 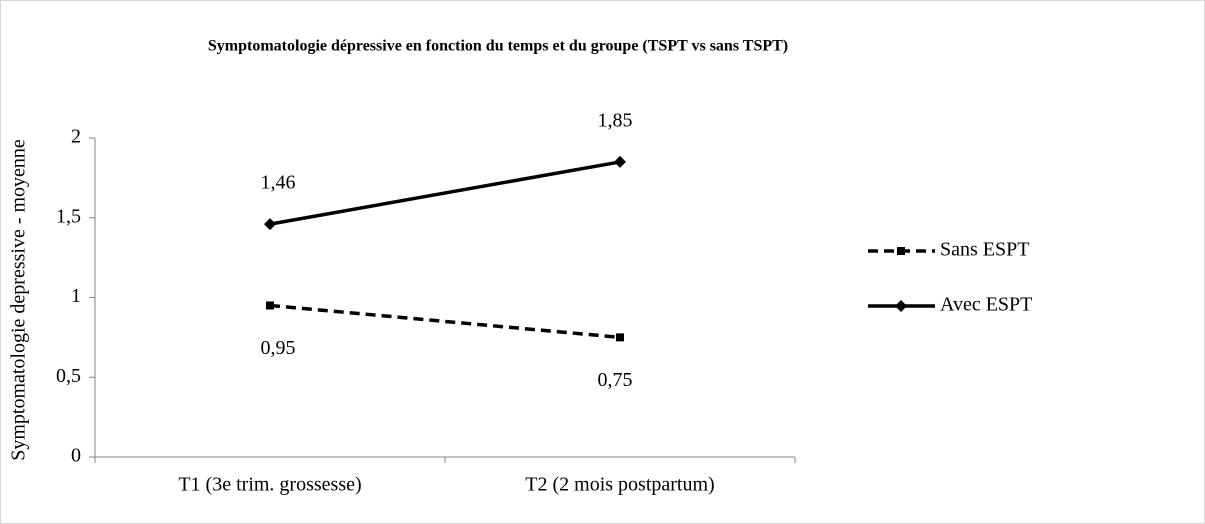 What do you see at coordinates (986, 305) in the screenshot?
I see `legend-label: Avec ESPT` at bounding box center [986, 305].